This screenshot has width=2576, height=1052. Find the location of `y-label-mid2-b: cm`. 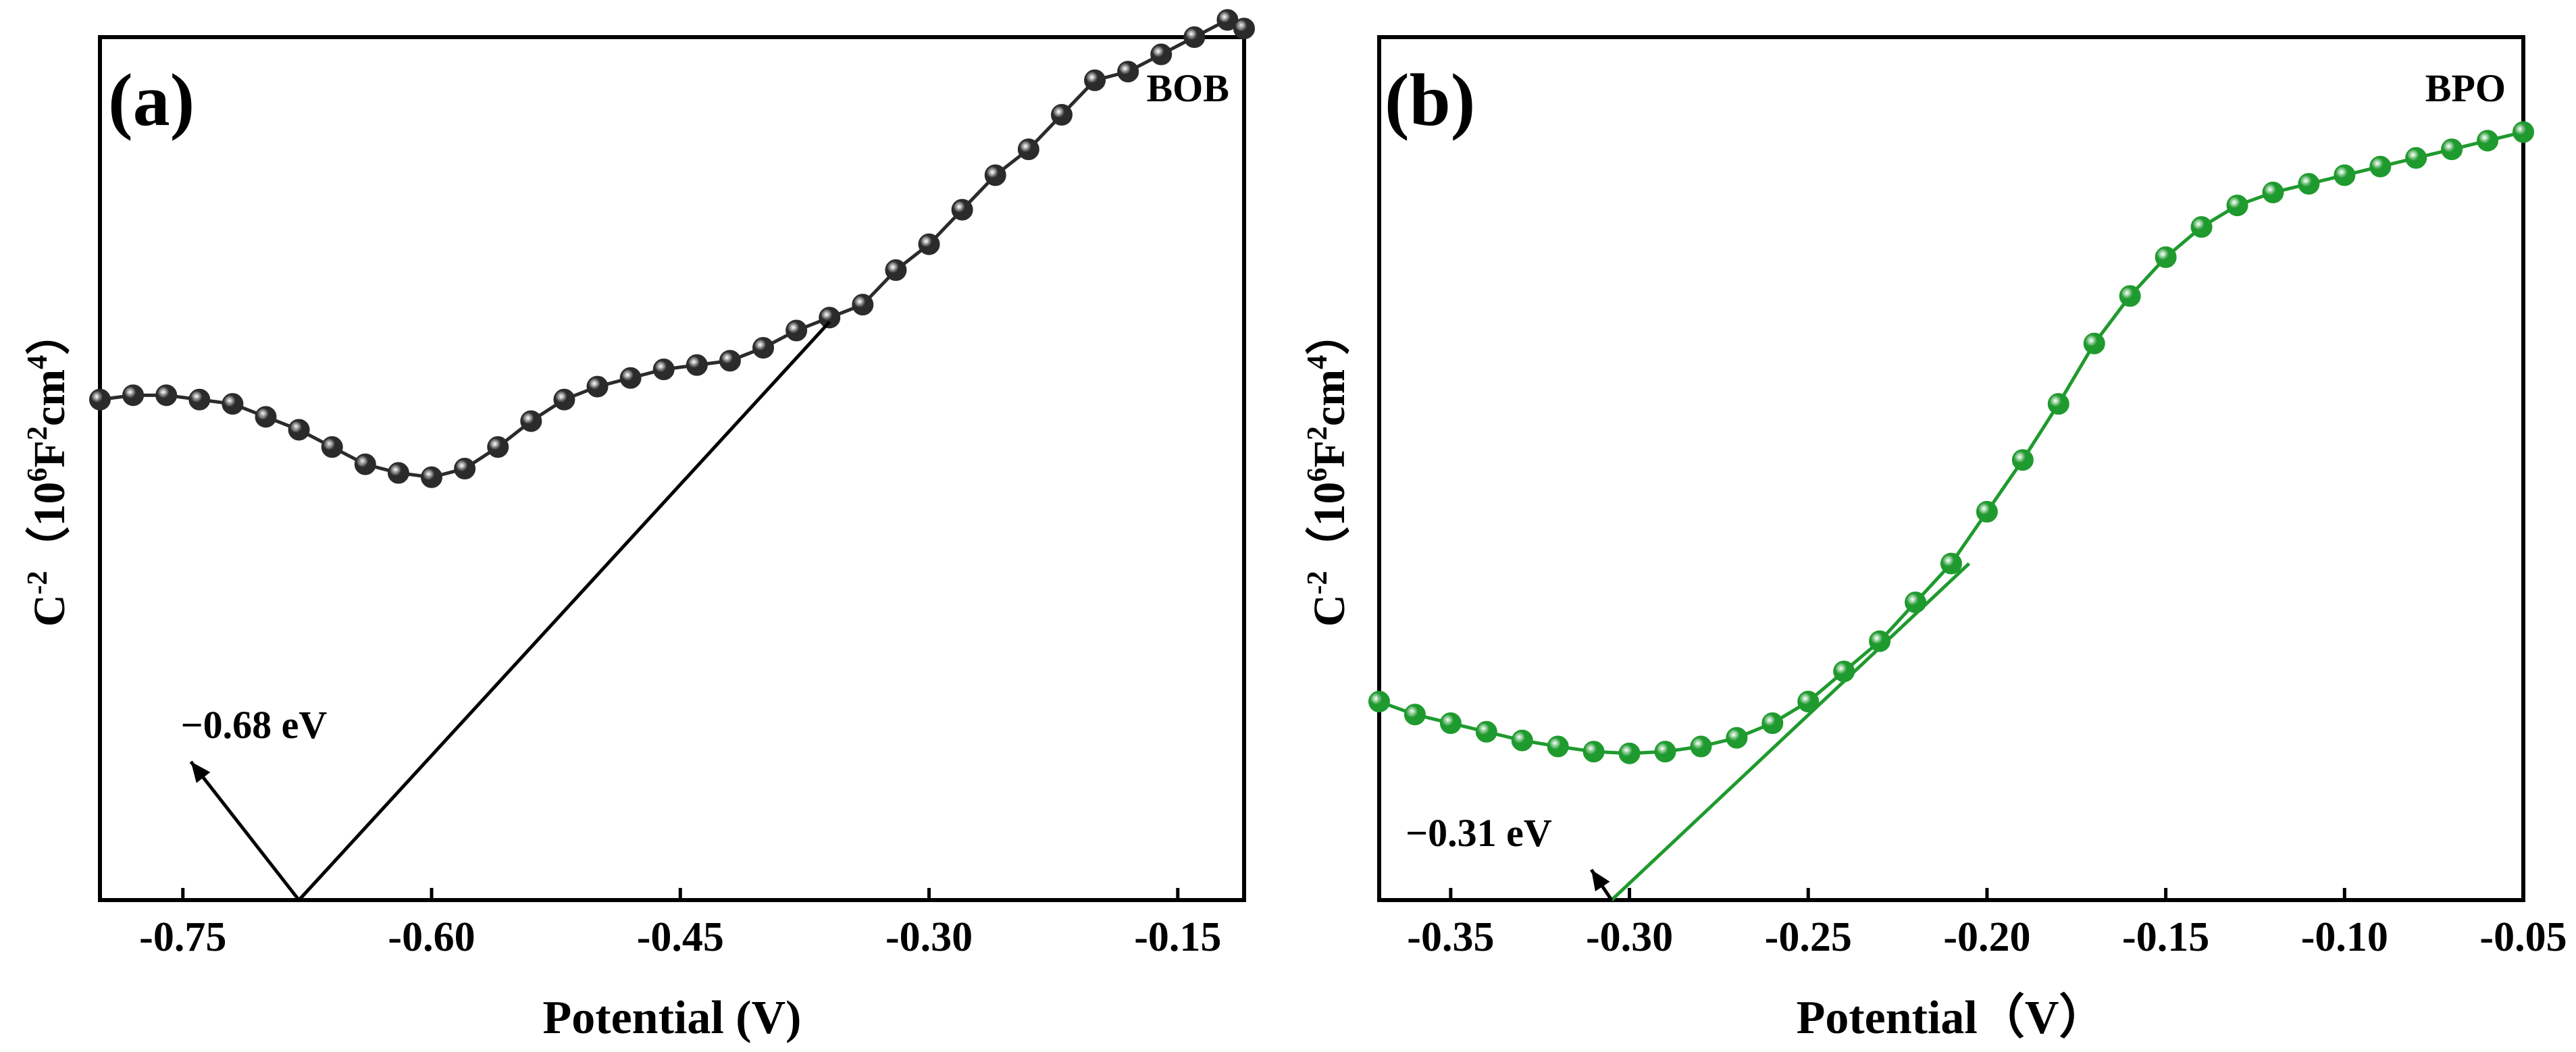

y-label-mid2-b: cm is located at coordinates (1329, 397).